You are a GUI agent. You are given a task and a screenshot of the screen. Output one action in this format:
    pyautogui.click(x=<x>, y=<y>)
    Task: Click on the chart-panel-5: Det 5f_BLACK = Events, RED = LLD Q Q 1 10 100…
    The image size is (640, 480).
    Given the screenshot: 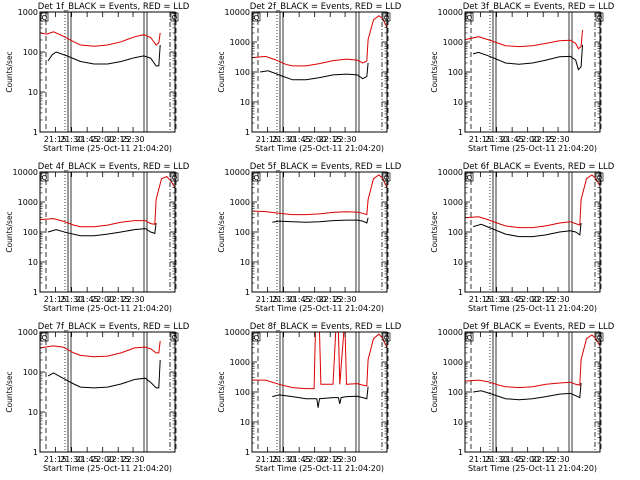 What is the action you would take?
    pyautogui.click(x=309, y=237)
    